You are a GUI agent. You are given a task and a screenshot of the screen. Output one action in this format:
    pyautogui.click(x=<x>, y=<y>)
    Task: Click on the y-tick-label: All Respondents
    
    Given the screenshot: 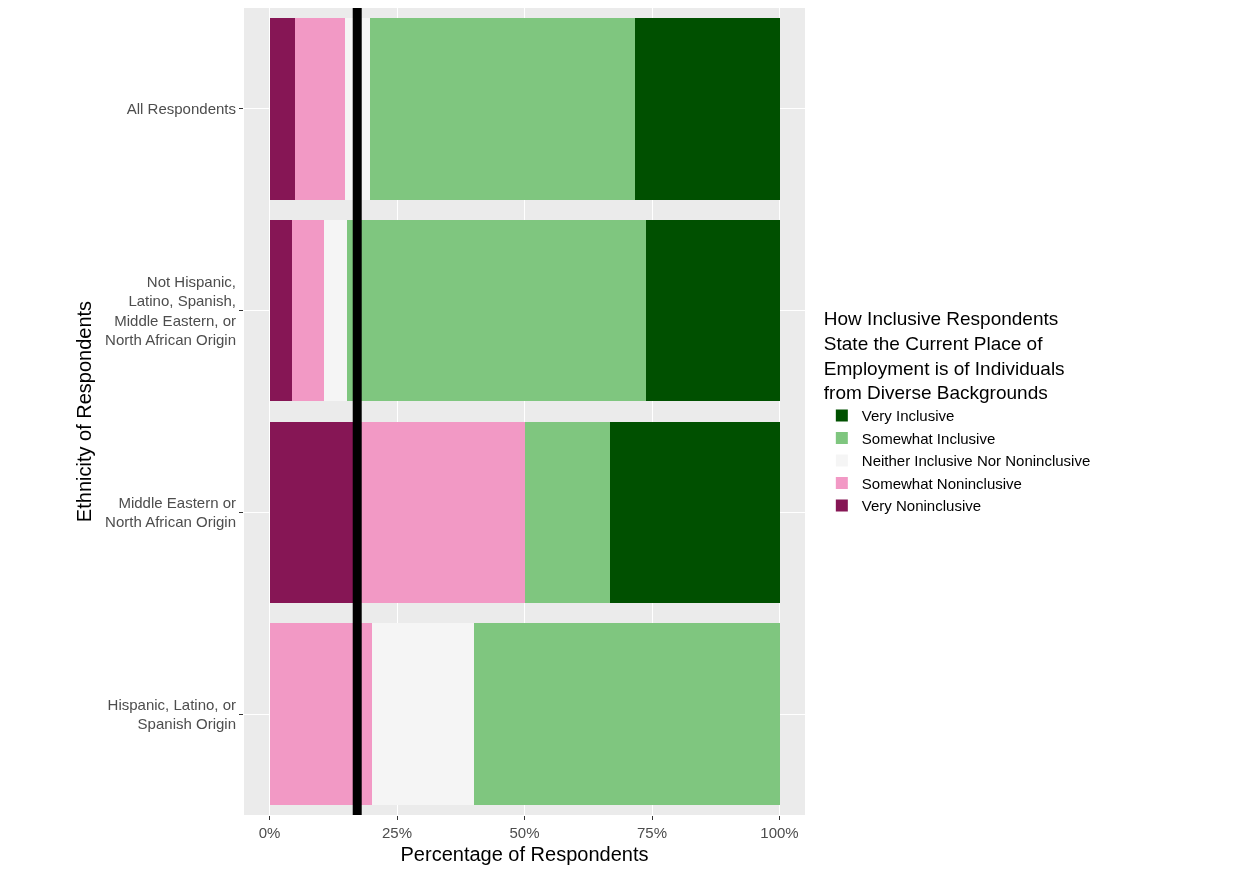 What is the action you would take?
    pyautogui.click(x=181, y=109)
    